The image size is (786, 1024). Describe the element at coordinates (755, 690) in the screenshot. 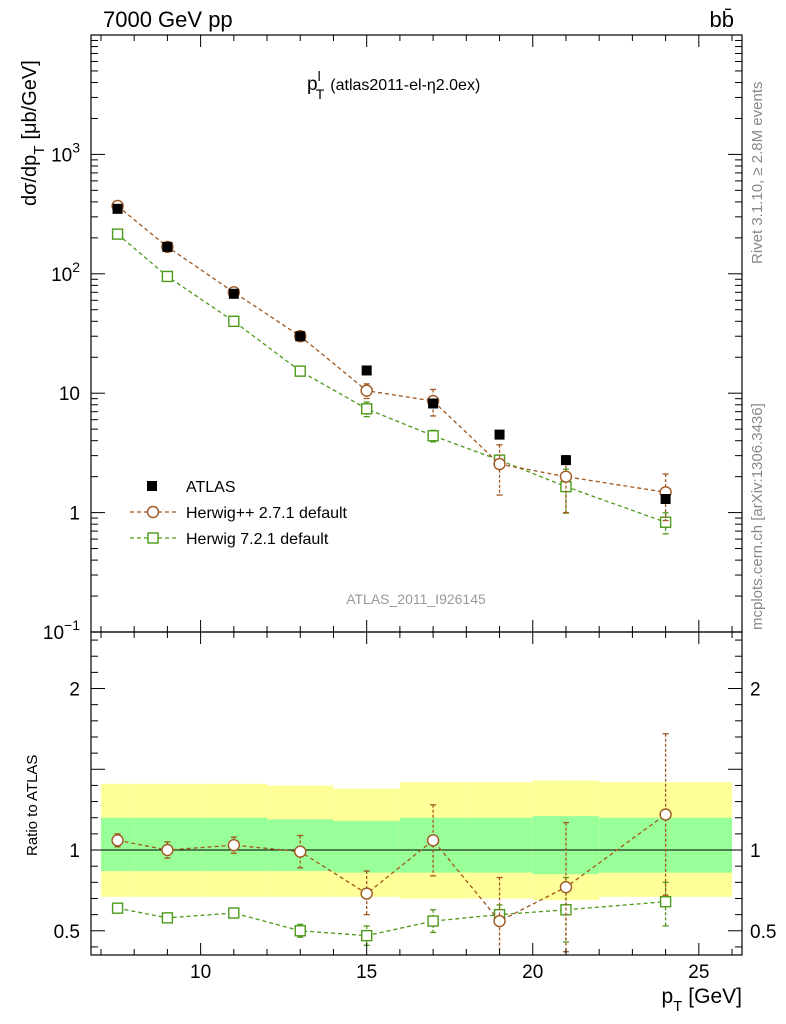

I see `ratio-y-tick-label-right: 2` at that location.